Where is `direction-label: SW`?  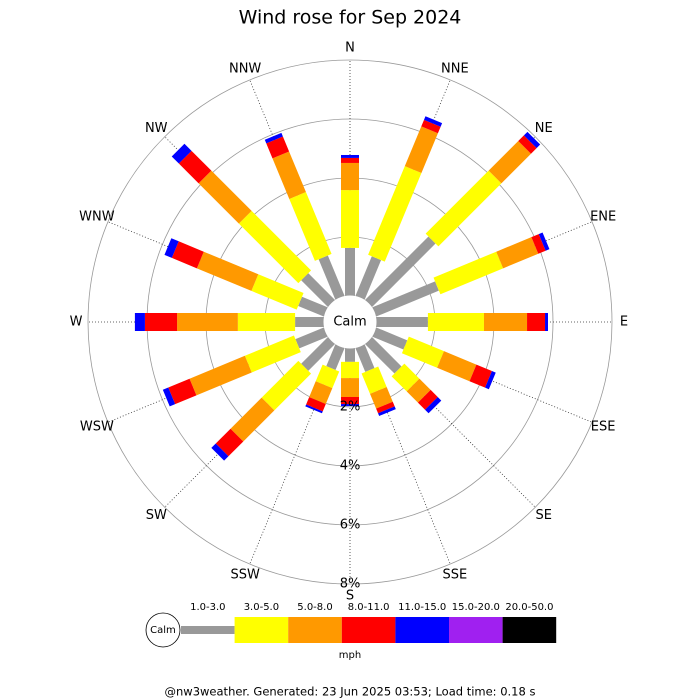
direction-label: SW is located at coordinates (156, 515).